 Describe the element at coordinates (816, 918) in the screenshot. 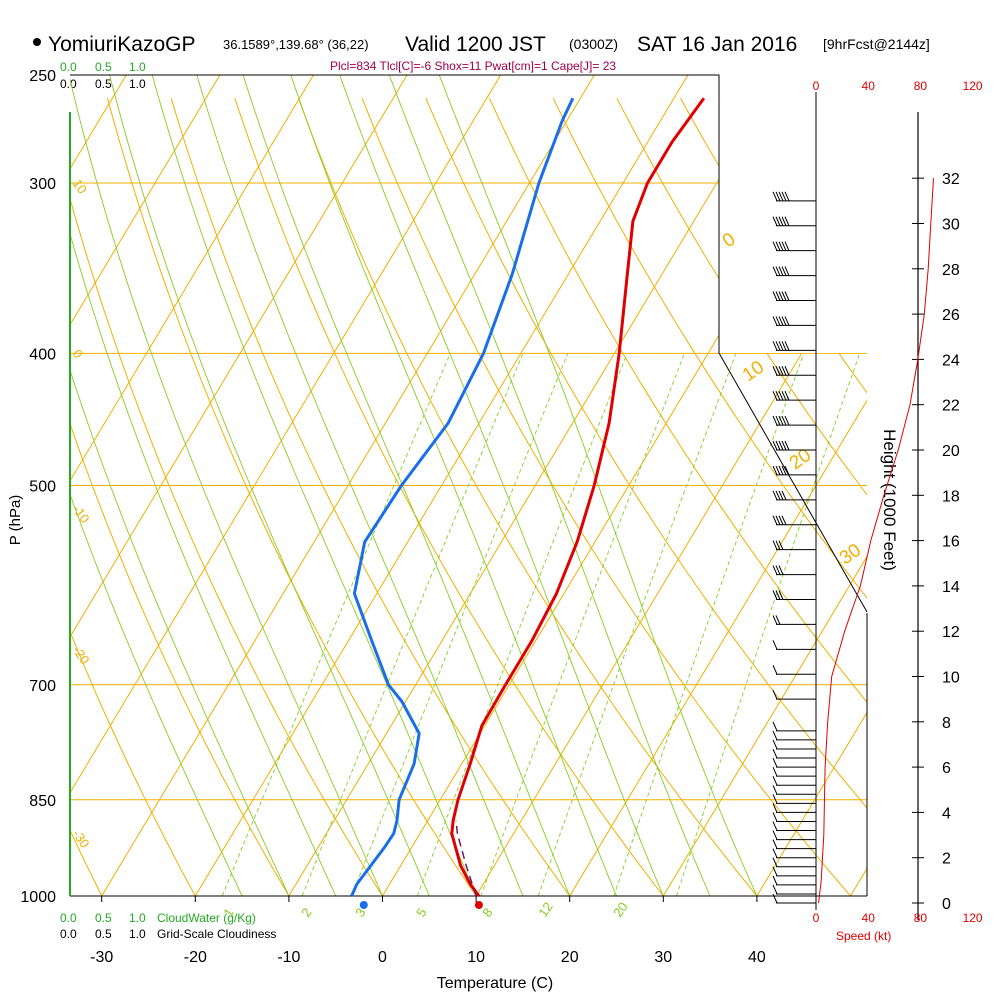

I see `speed-tick-label-bottom: 0` at that location.